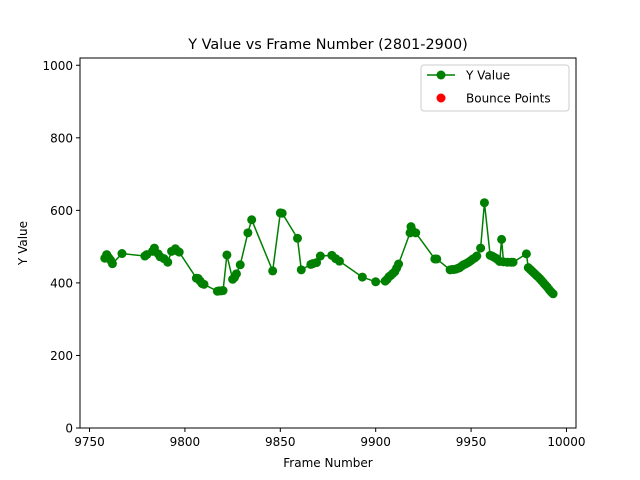  Describe the element at coordinates (57, 66) in the screenshot. I see `y-tick-label: 1000` at that location.